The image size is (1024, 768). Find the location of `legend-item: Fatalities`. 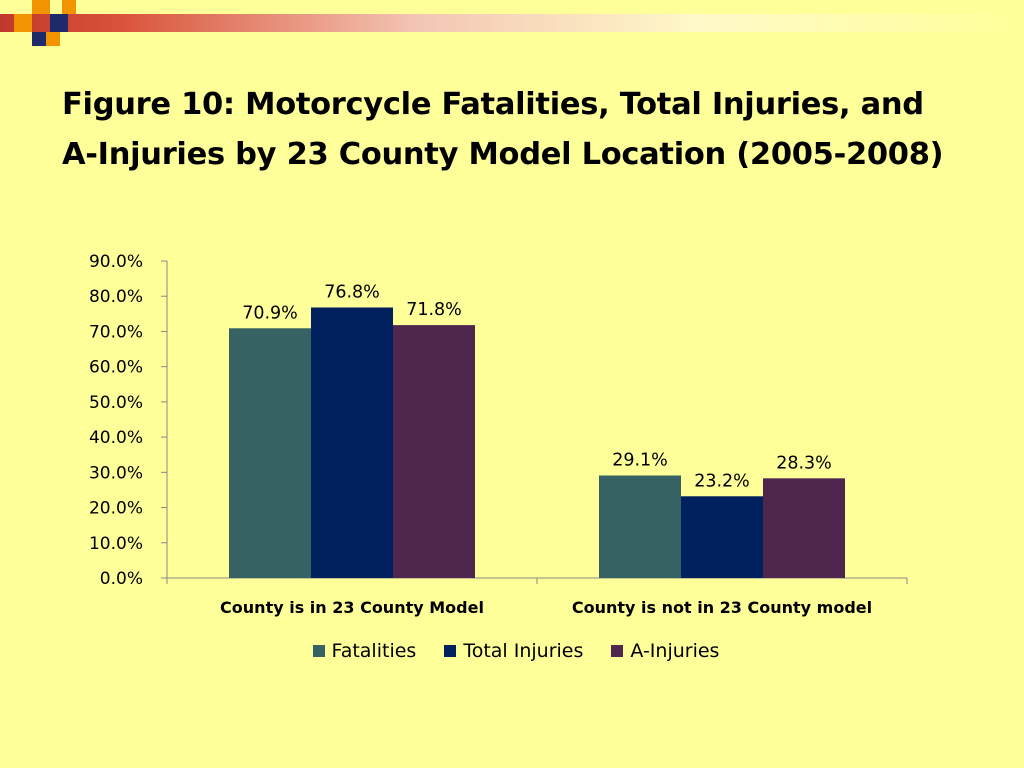

legend-item: Fatalities is located at coordinates (364, 651).